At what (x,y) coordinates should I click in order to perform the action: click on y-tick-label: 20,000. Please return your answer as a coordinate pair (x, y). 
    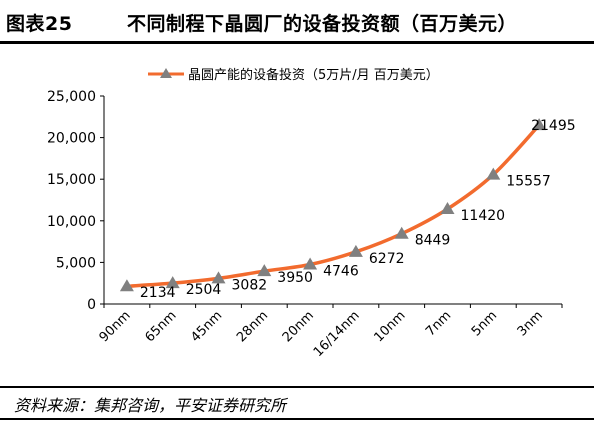
    Looking at the image, I should click on (71, 139).